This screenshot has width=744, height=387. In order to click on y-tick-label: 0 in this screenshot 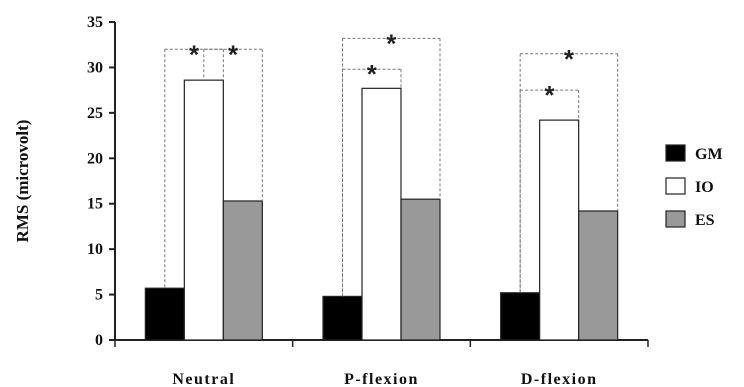, I will do `click(99, 340)`.